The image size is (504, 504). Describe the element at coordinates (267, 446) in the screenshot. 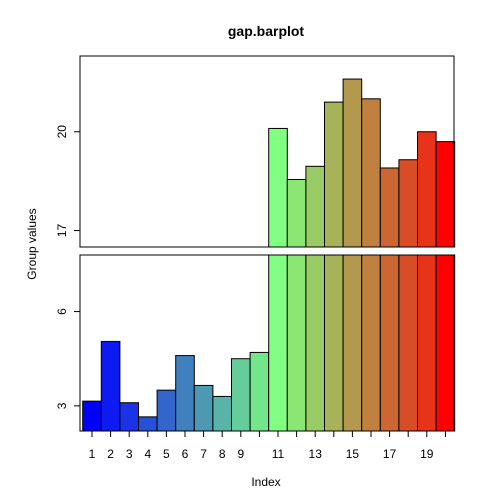

I see `x-axis-ticks: 1 2 3 4 5 6 7 8 9 11 13 15 17 19` at that location.